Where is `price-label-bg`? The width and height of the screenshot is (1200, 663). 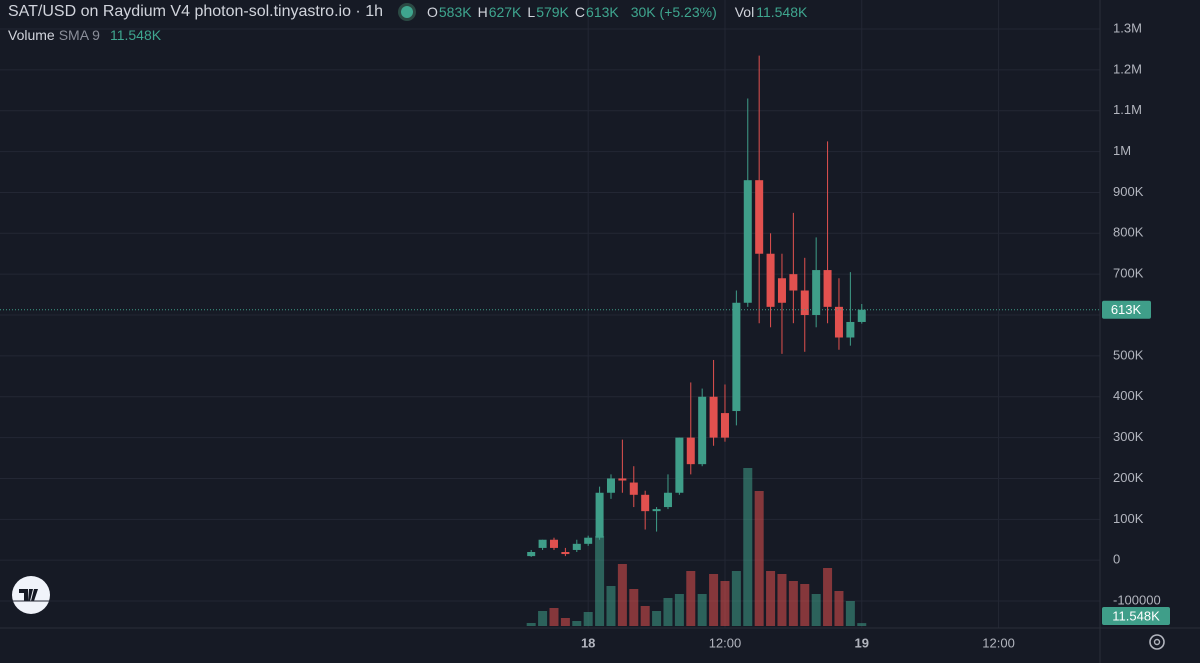 price-label-bg is located at coordinates (1126, 309).